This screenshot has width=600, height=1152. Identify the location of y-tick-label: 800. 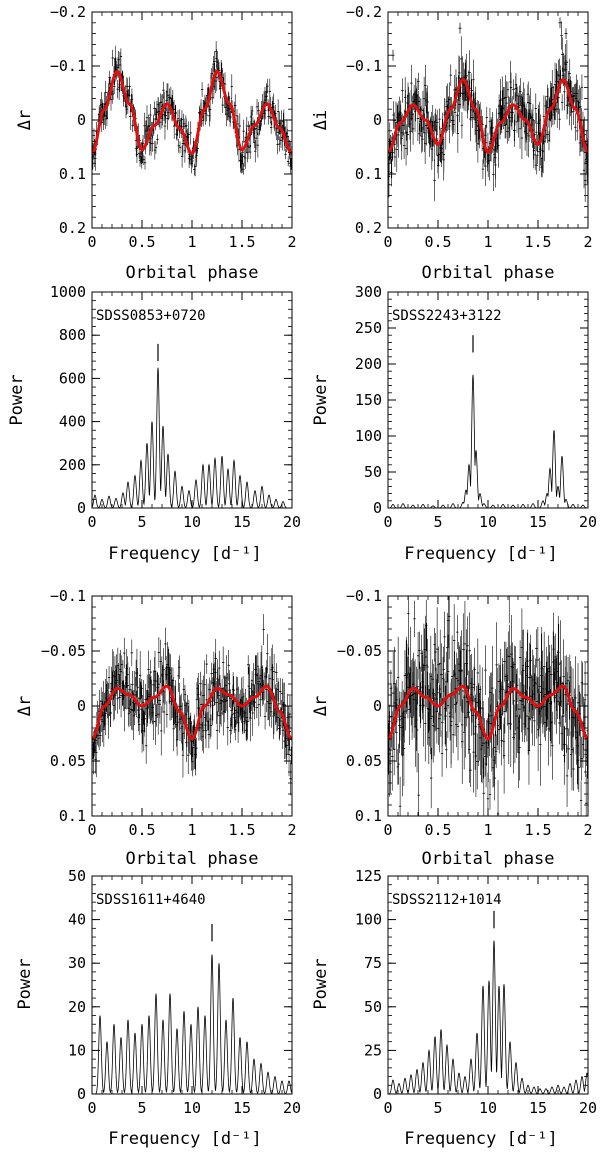
(72, 335).